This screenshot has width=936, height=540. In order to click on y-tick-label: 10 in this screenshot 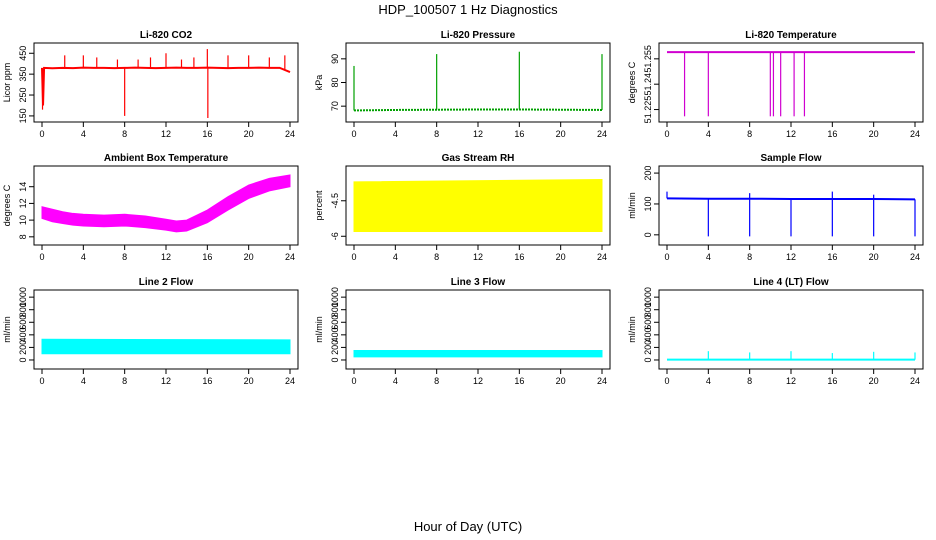, I will do `click(23, 220)`.